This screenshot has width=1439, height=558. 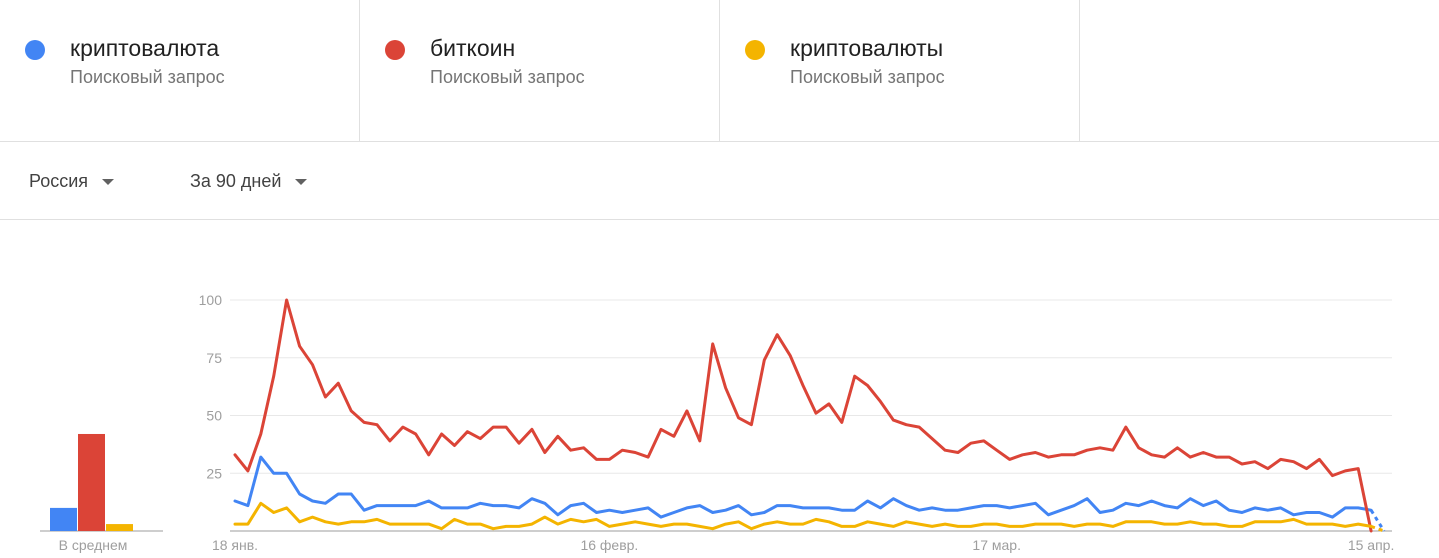 What do you see at coordinates (108, 181) in the screenshot?
I see `region-caret-down-icon` at bounding box center [108, 181].